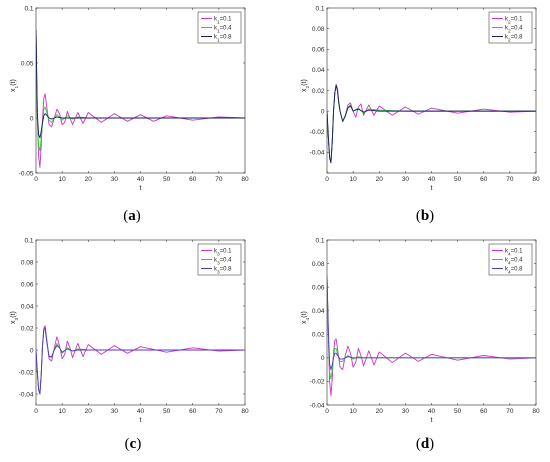  Describe the element at coordinates (514, 21) in the screenshot. I see `legend-entry-1: k2=0.1` at that location.